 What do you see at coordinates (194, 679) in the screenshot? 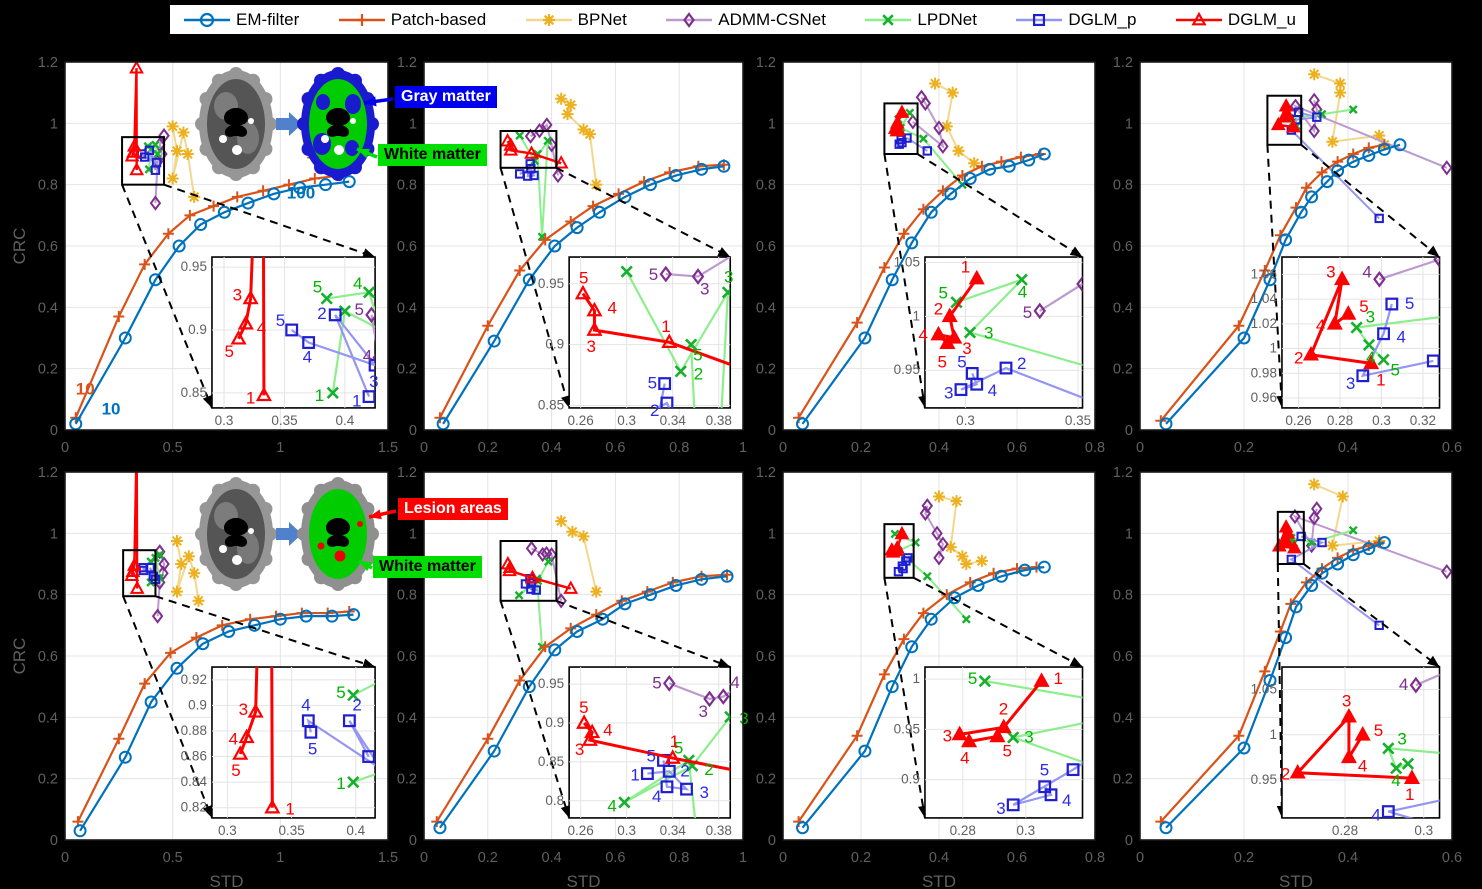
I see `svg-text: 0.92` at bounding box center [194, 679].